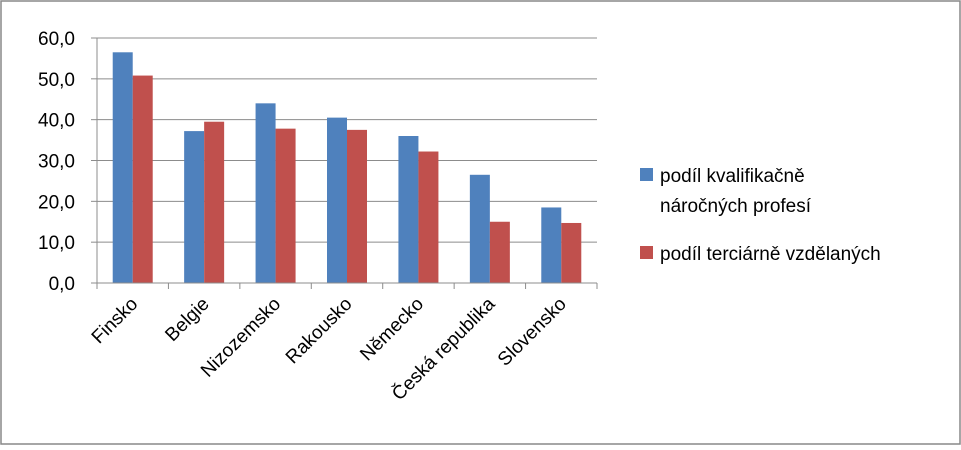 The image size is (961, 450). I want to click on y-tick-label: 20,0, so click(56, 202).